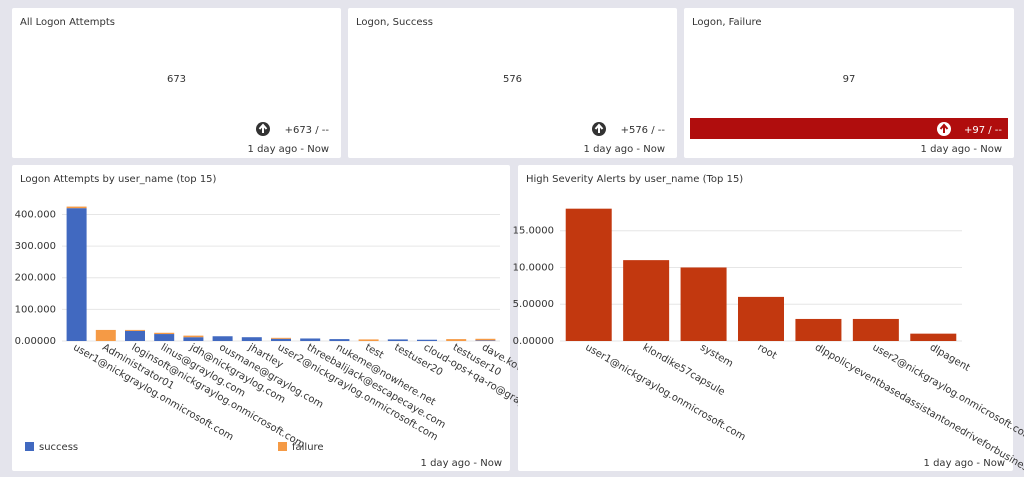  What do you see at coordinates (176, 79) in the screenshot?
I see `stat-value: 673` at bounding box center [176, 79].